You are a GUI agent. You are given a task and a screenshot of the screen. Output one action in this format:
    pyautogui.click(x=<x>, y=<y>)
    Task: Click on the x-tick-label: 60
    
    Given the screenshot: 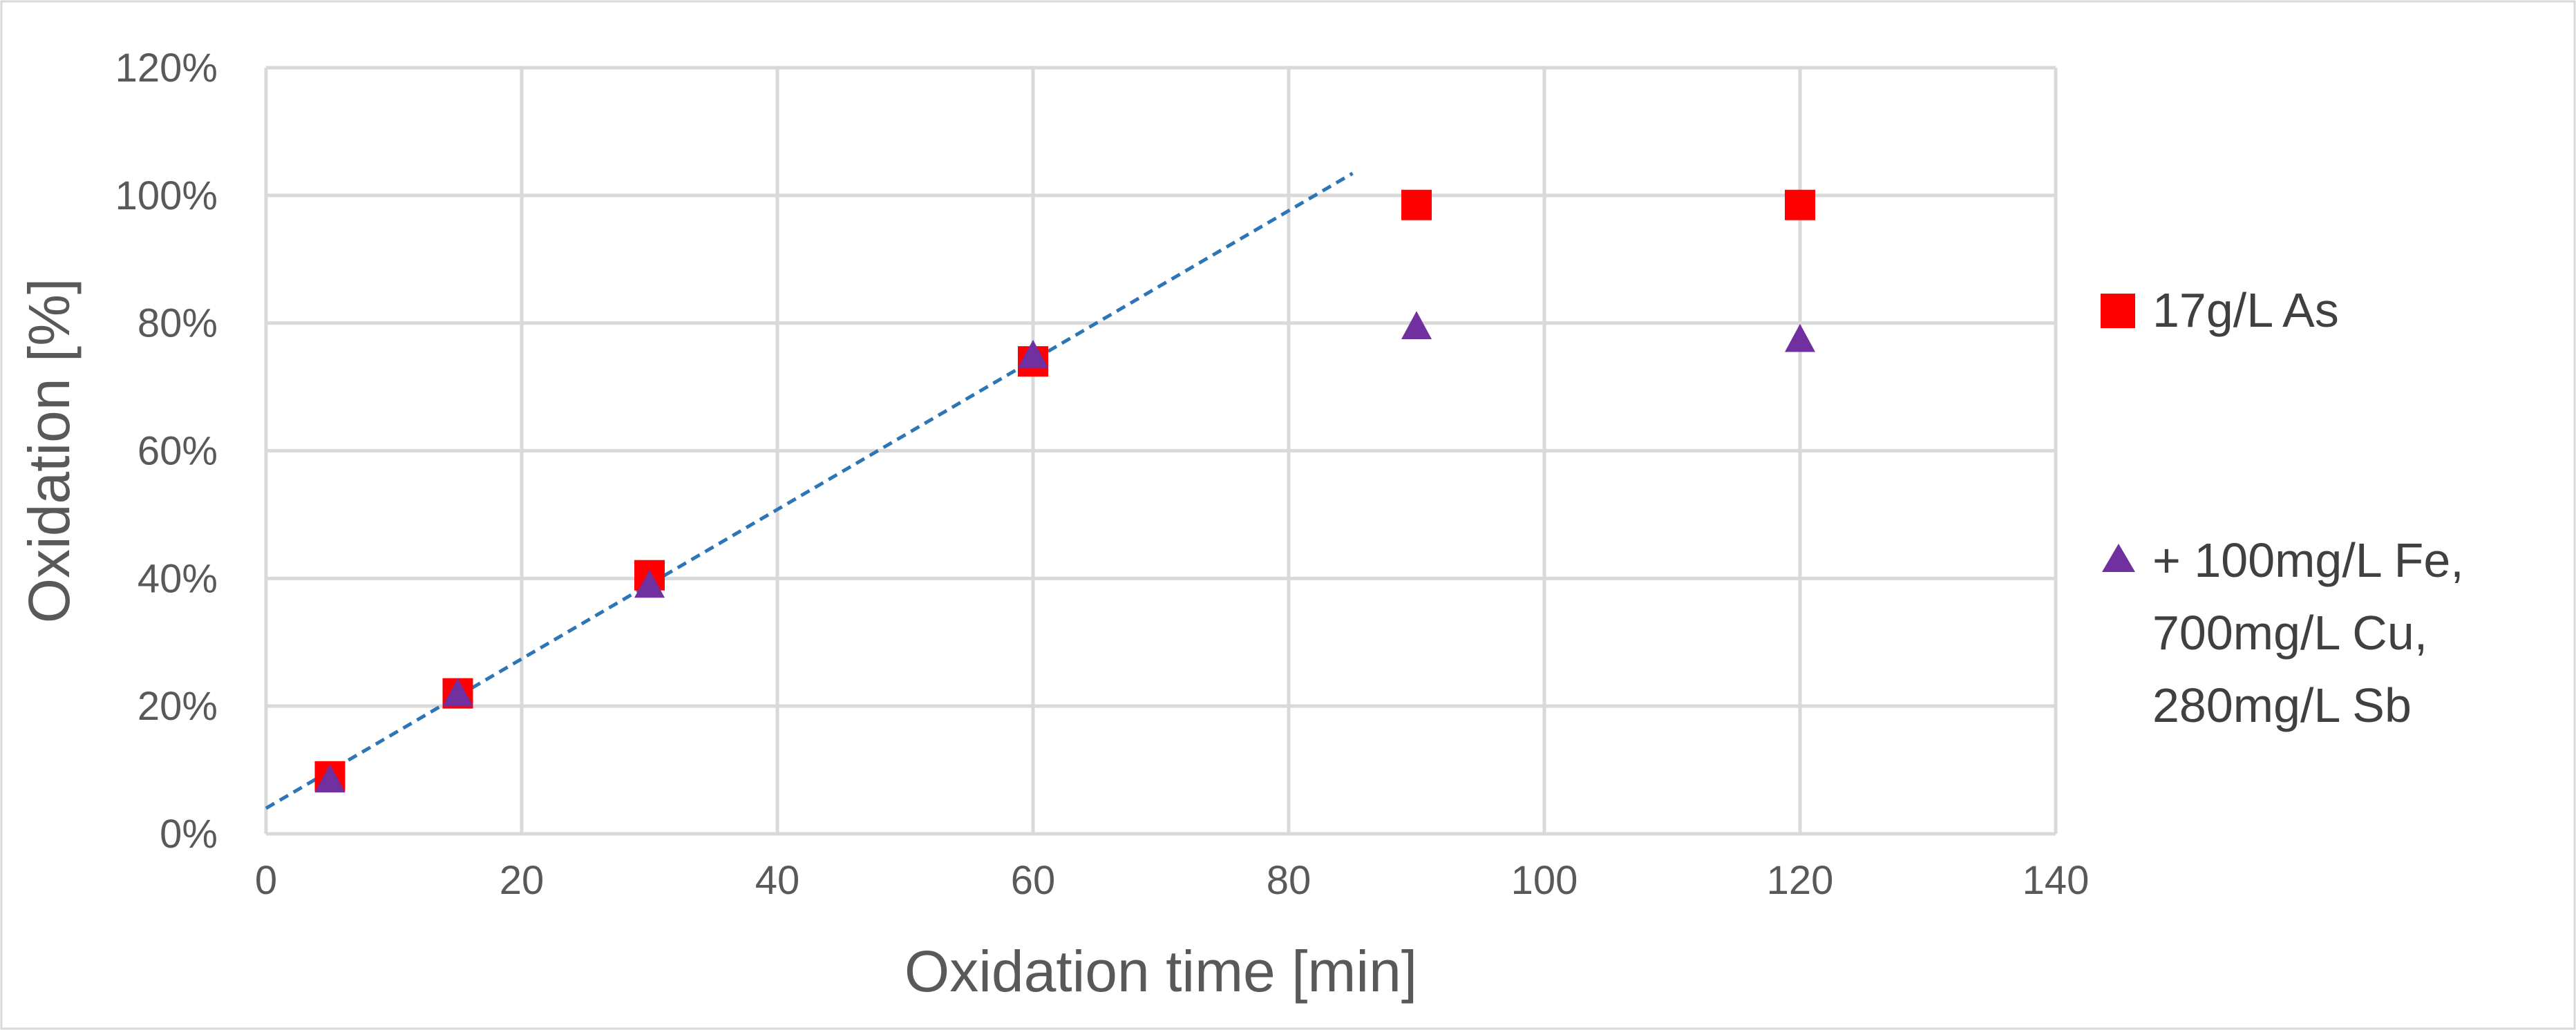 What is the action you would take?
    pyautogui.click(x=1033, y=881)
    